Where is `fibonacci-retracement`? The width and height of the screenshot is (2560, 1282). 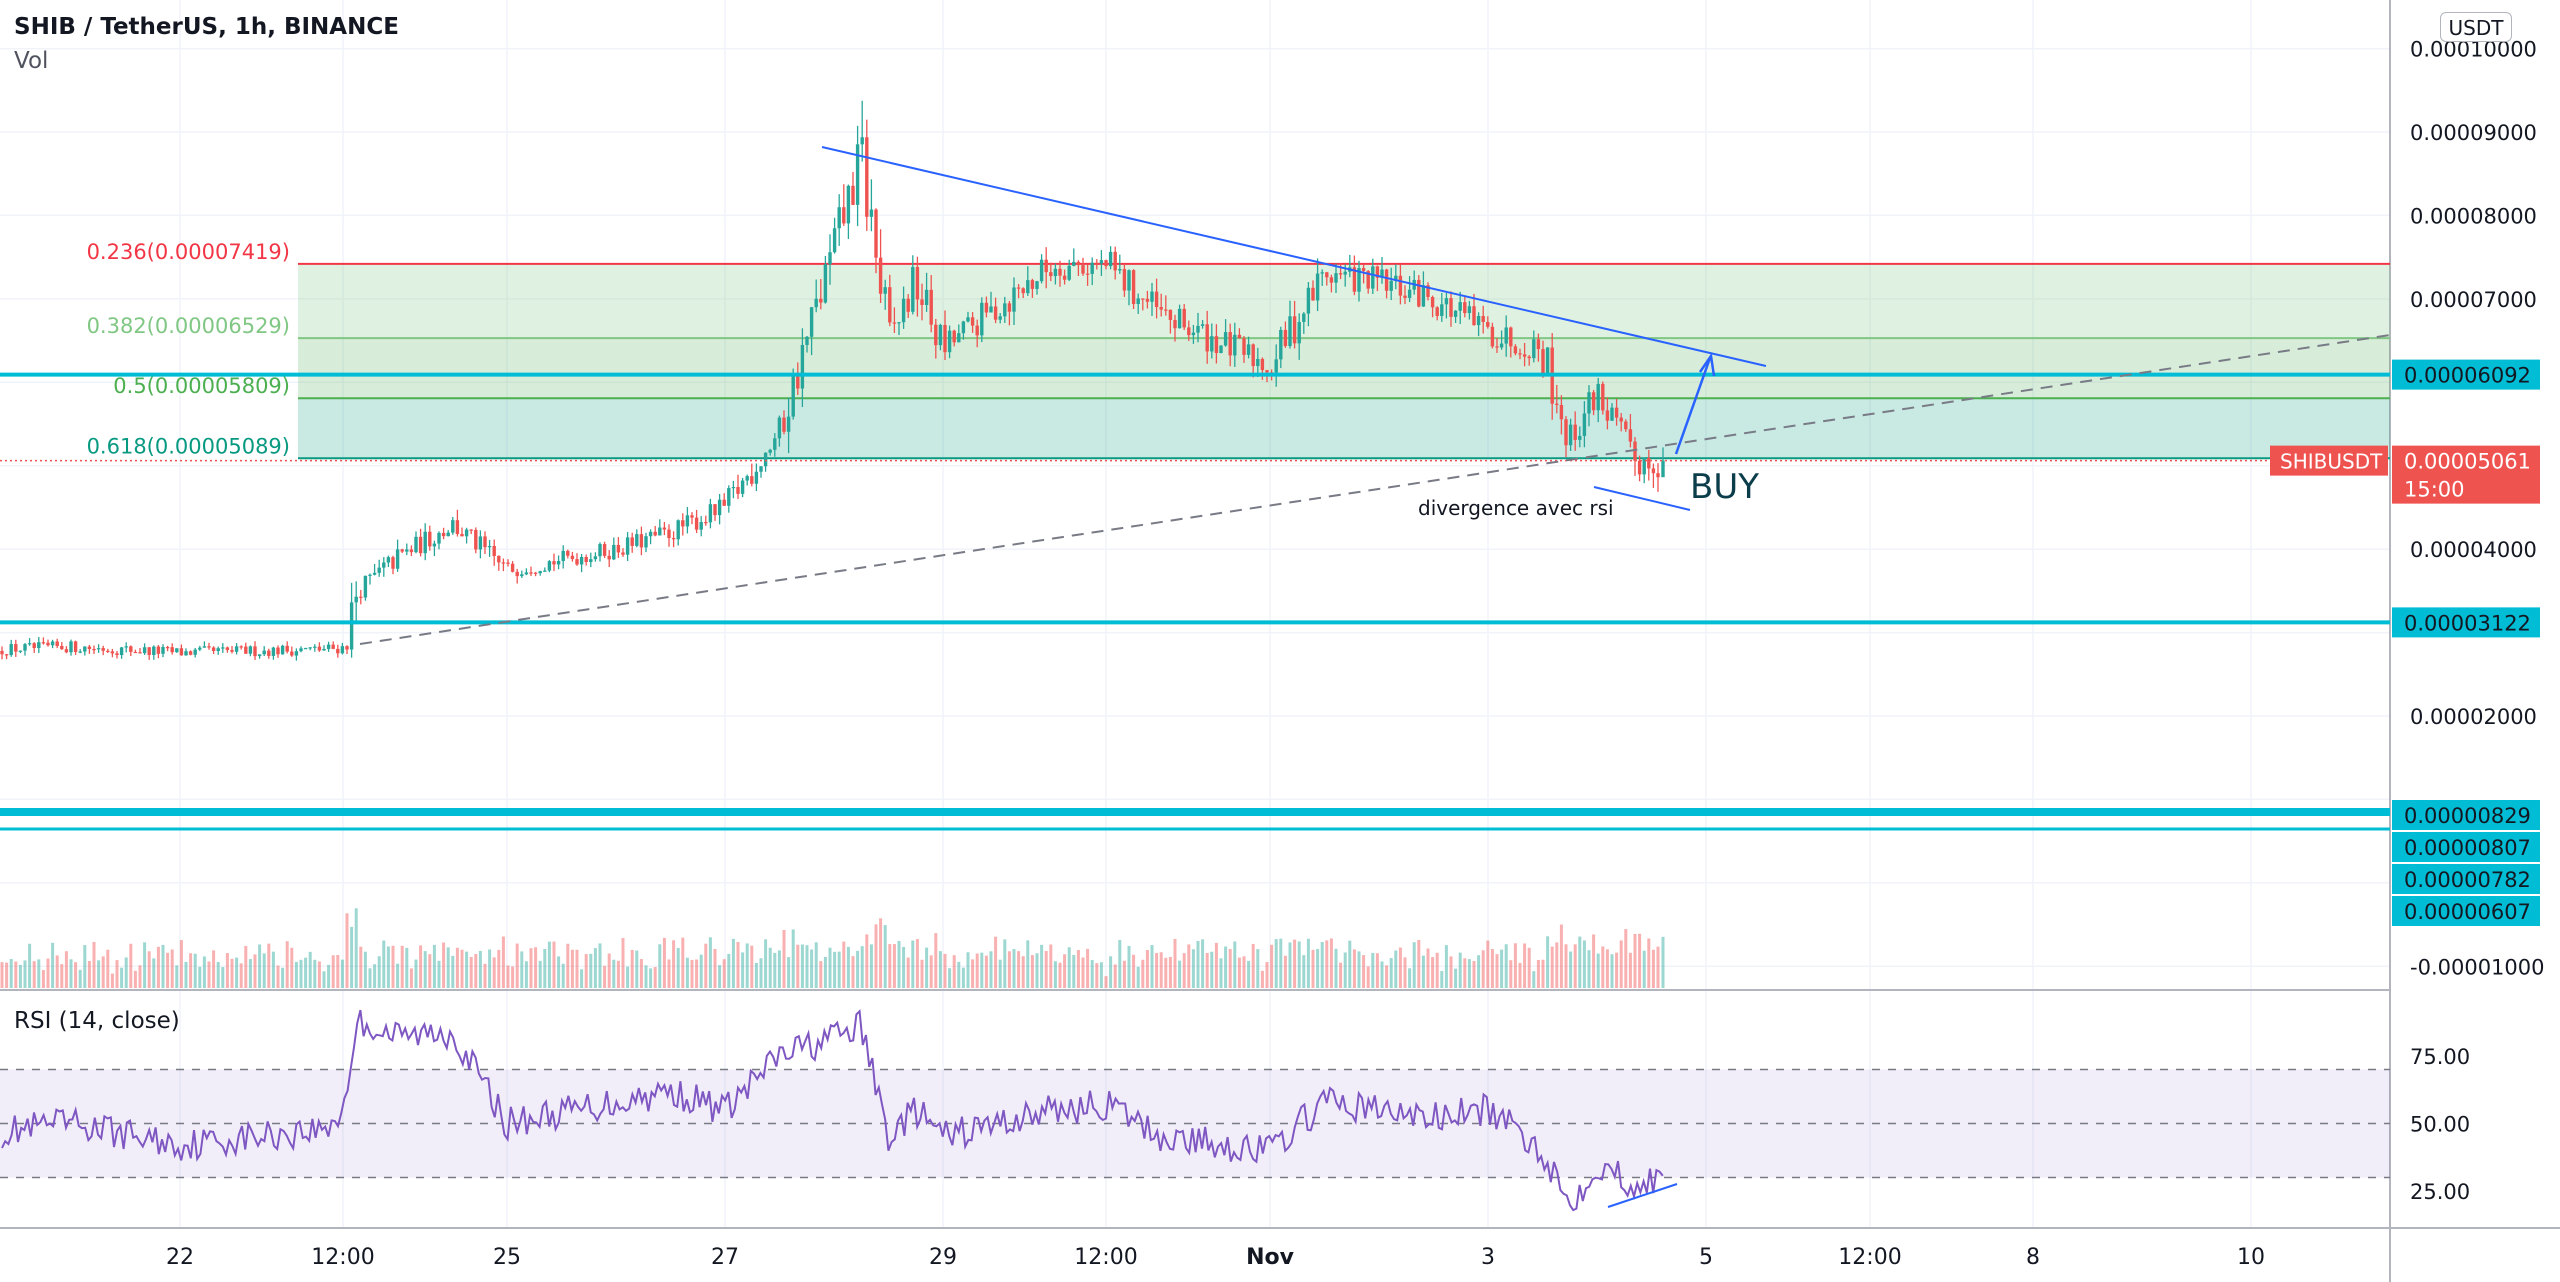
fibonacci-retracement is located at coordinates (1344, 361).